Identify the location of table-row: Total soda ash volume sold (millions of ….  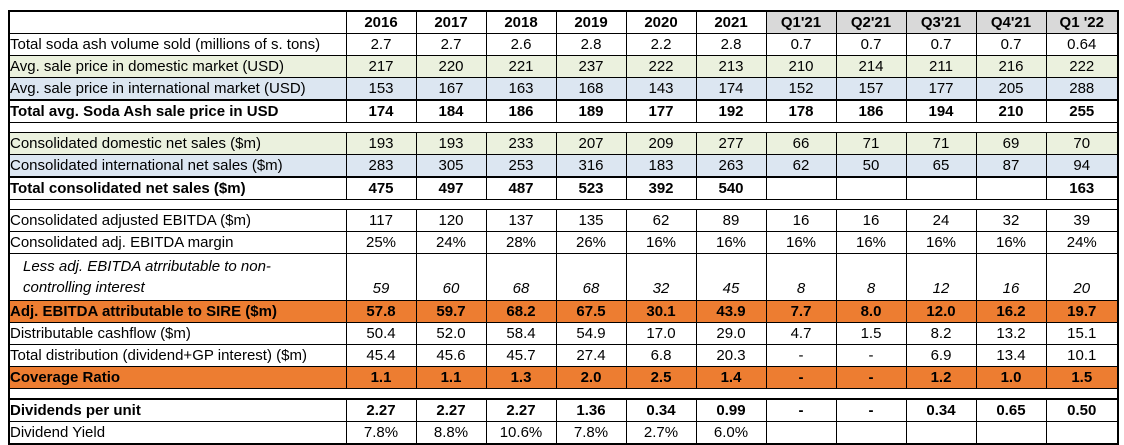
(563, 44).